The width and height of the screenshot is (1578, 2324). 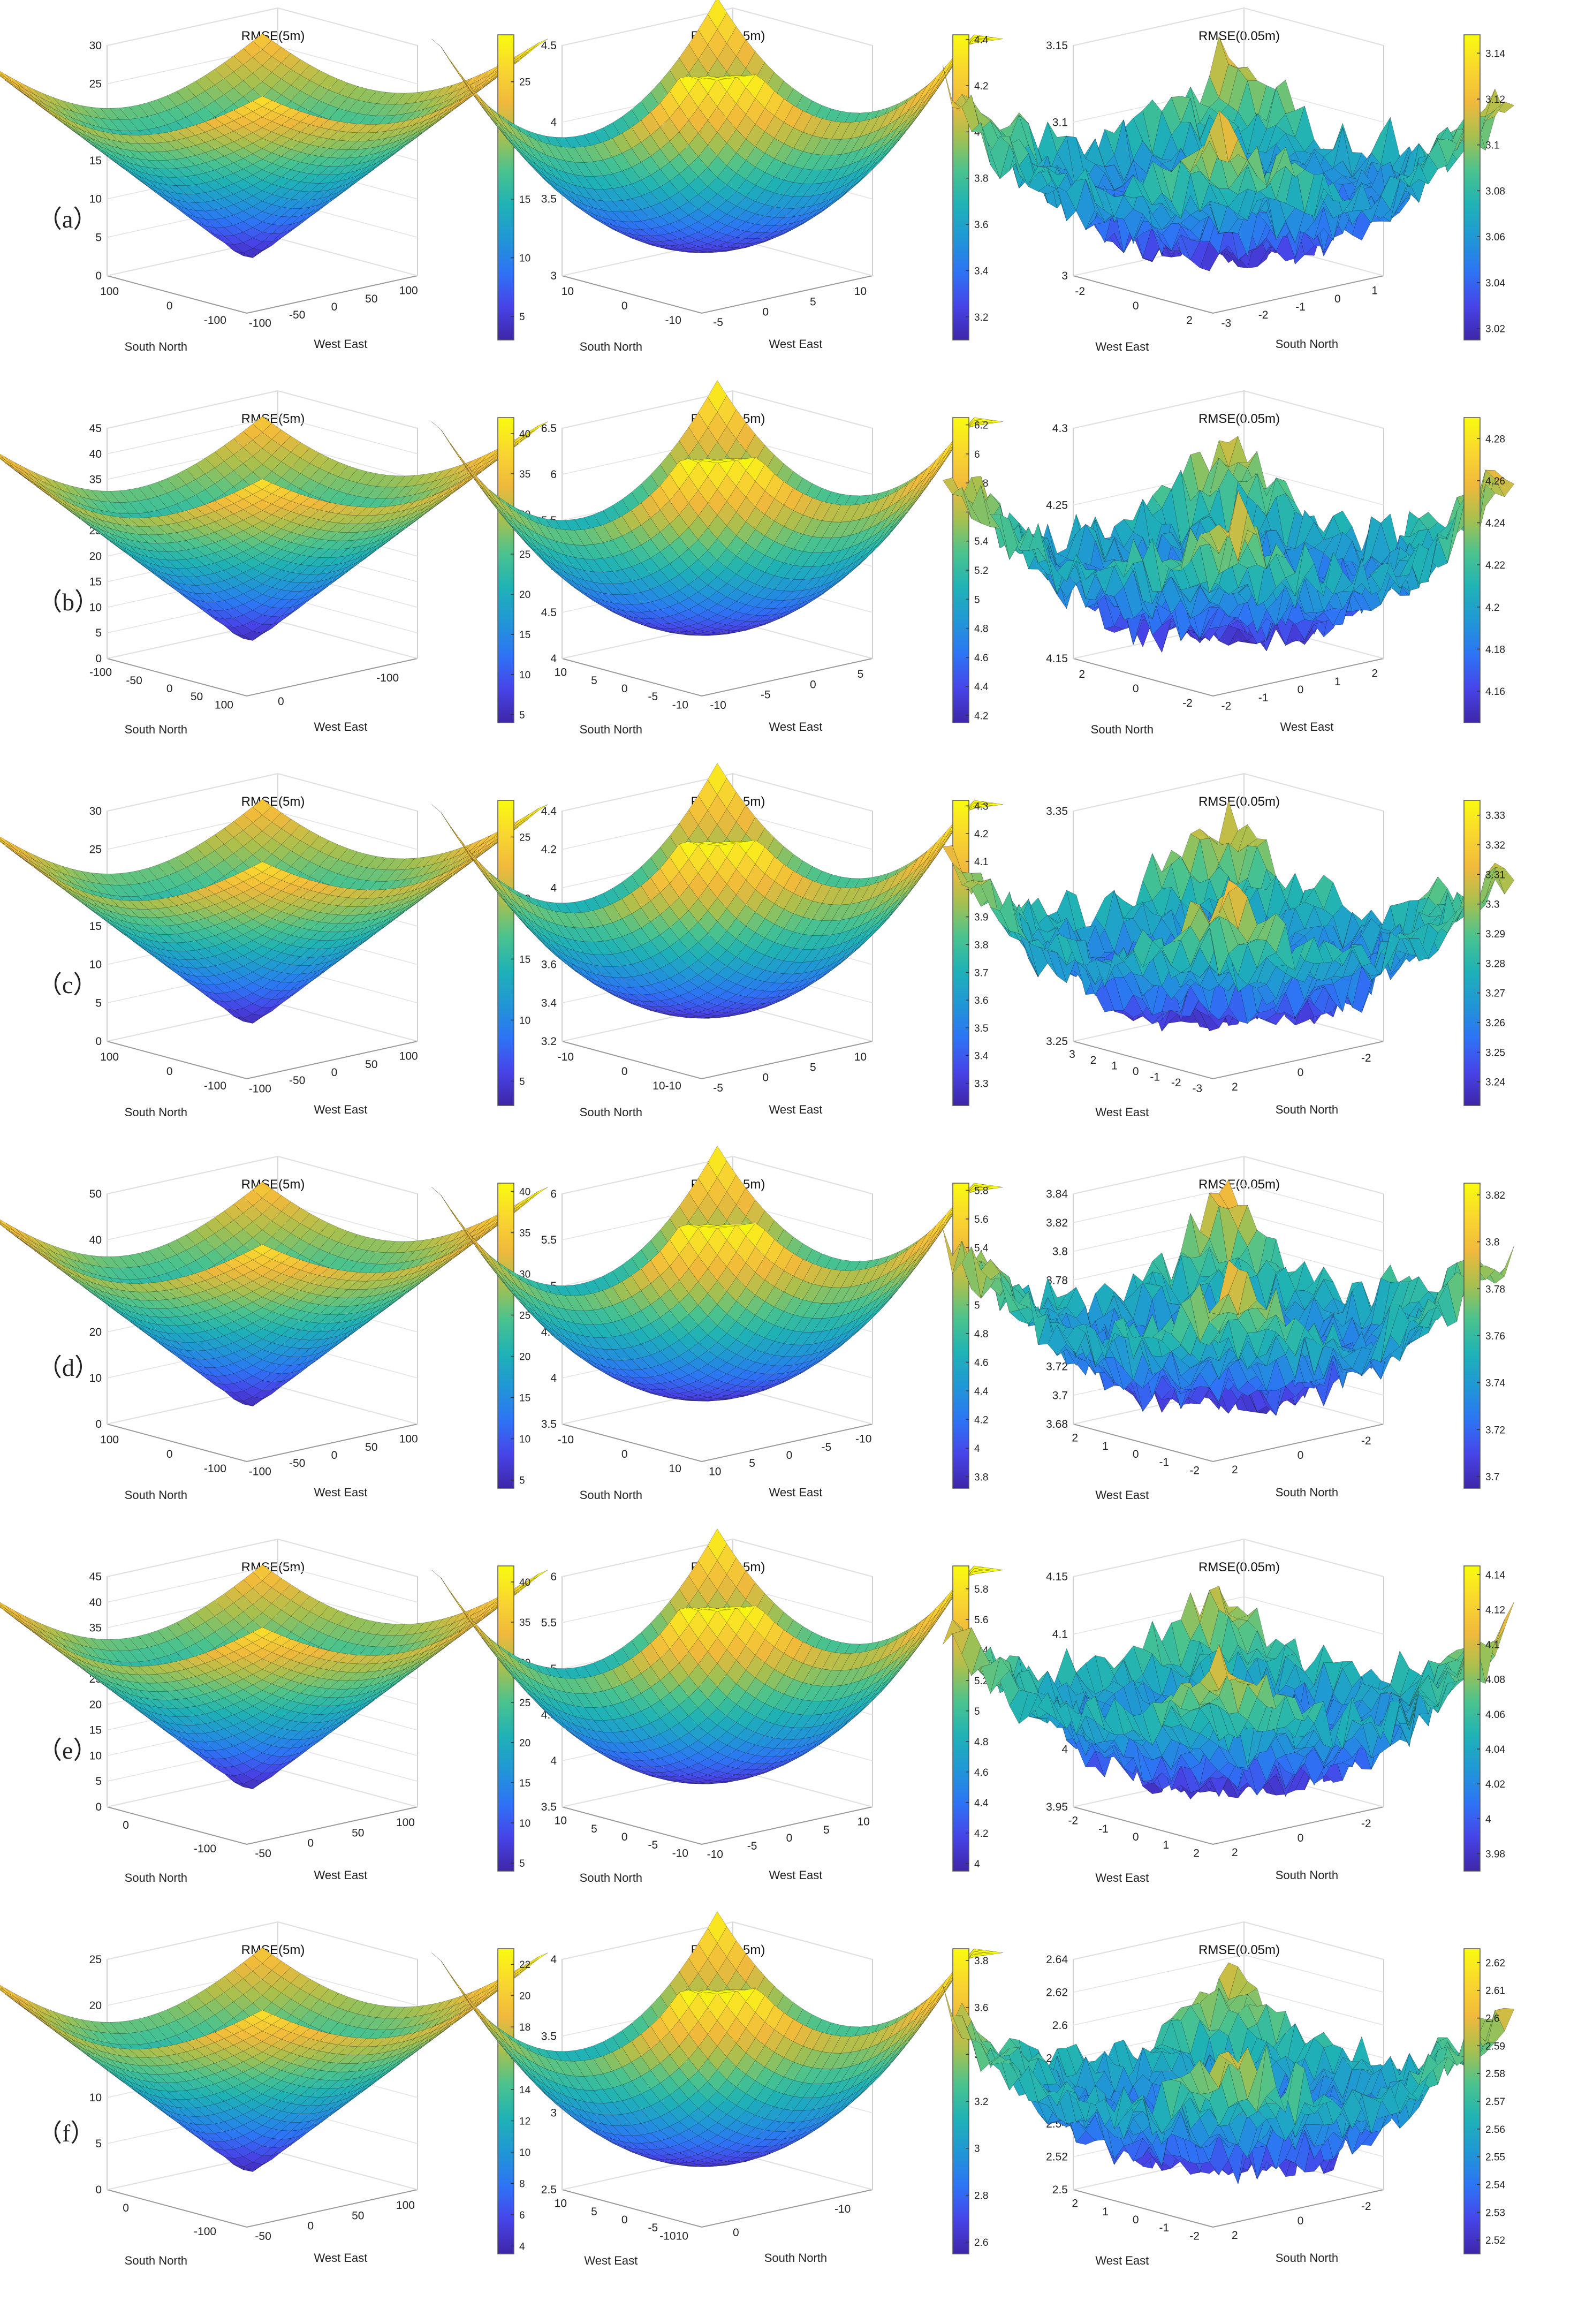 I want to click on x-tick-label: 10, so click(x=568, y=291).